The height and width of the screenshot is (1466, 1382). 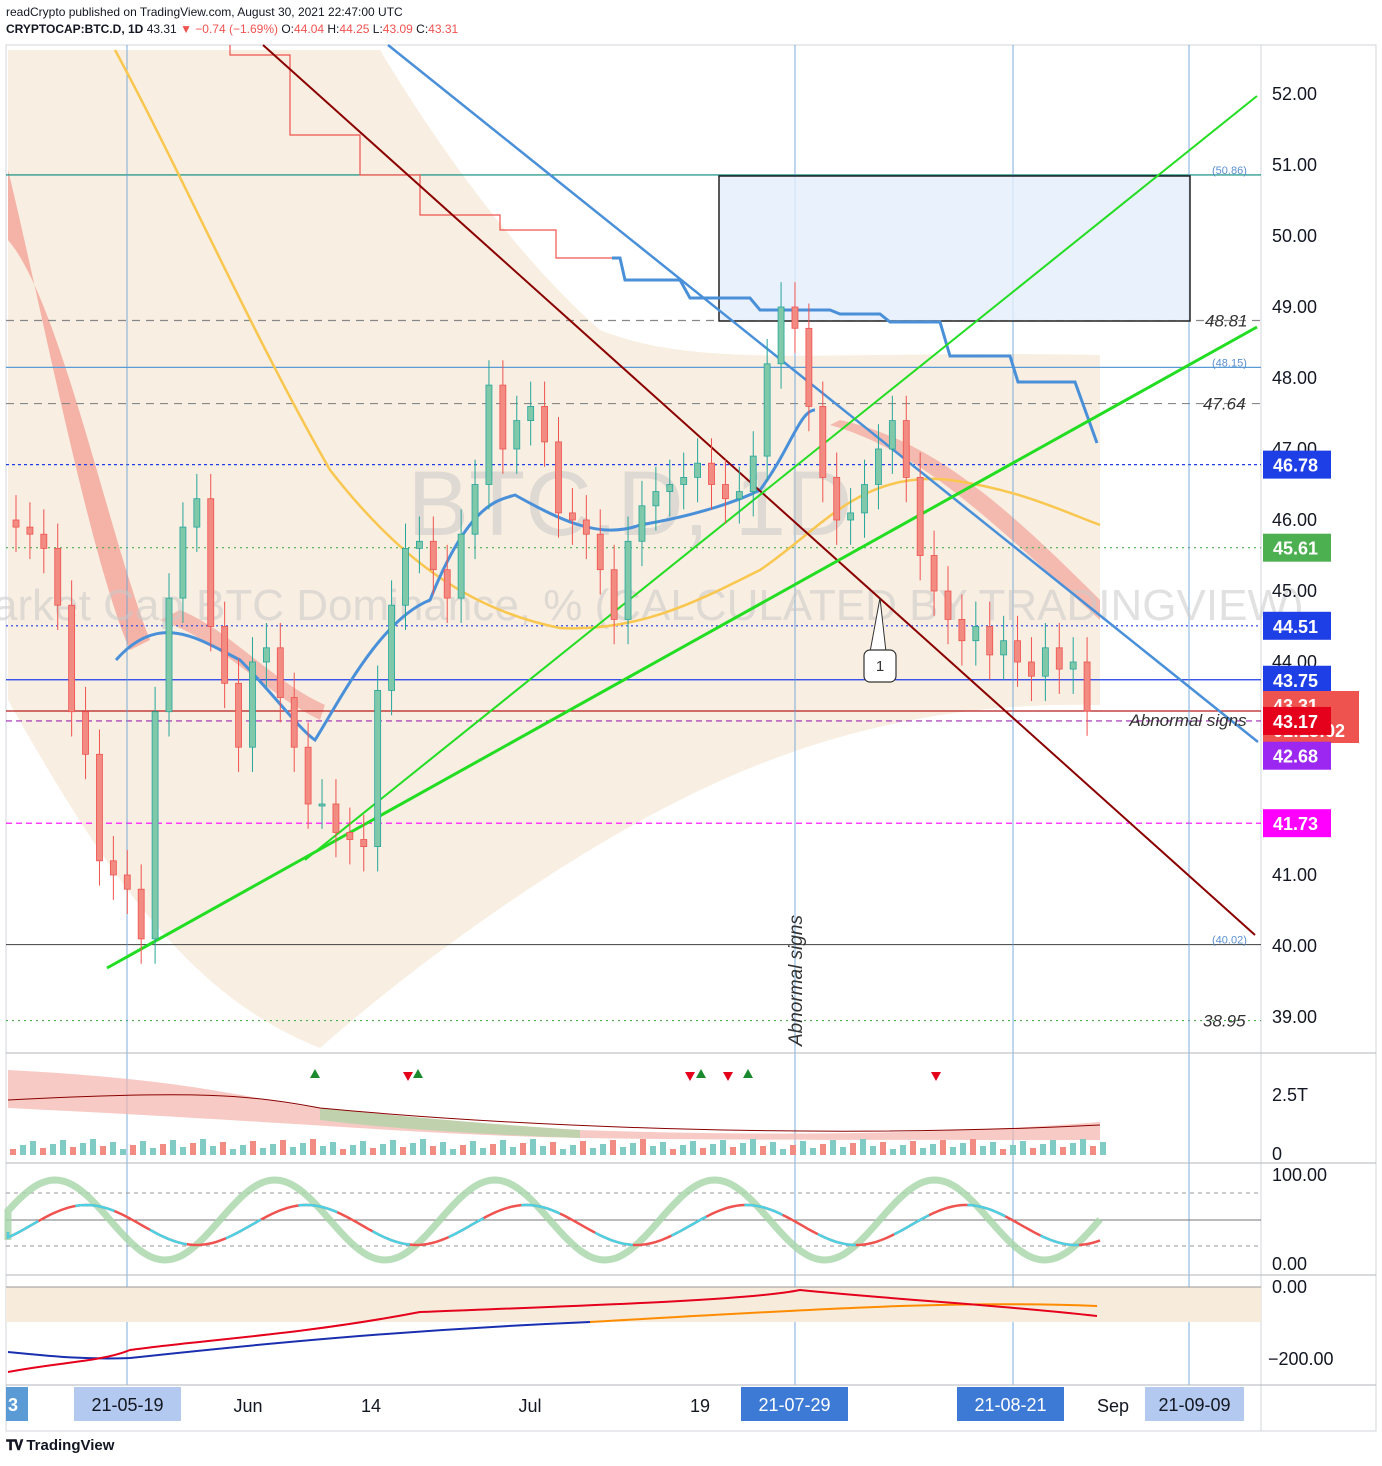 What do you see at coordinates (630, 504) in the screenshot?
I see `watermark-symbol: BTC.D, 1D` at bounding box center [630, 504].